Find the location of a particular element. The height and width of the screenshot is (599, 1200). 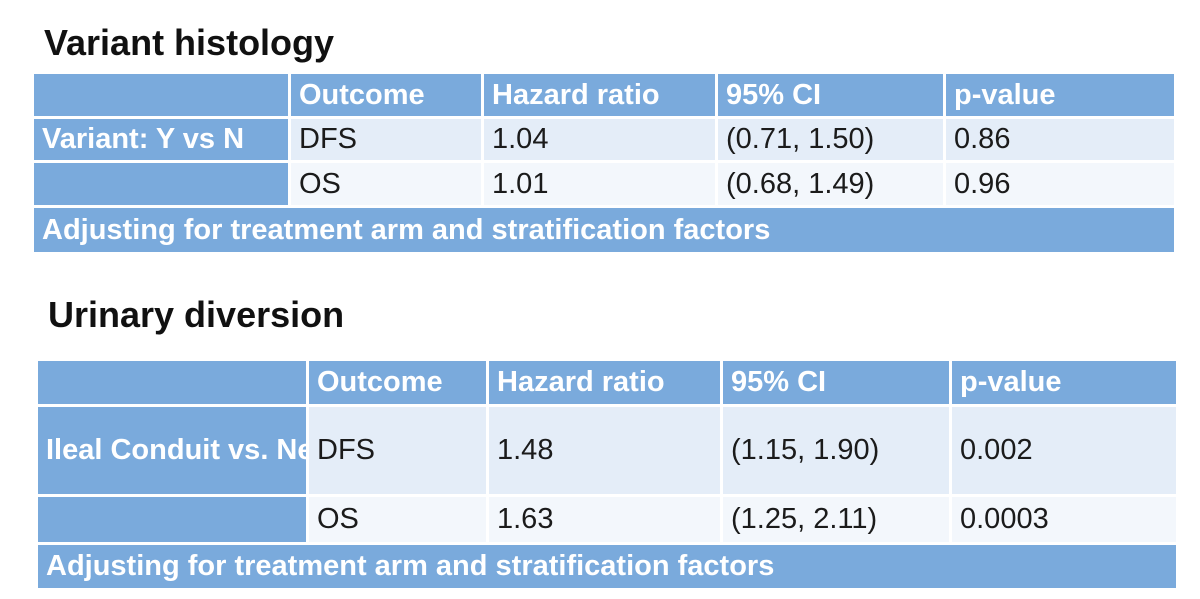

group-label: Ileal Conduit vs. Neobladder is located at coordinates (173, 452).